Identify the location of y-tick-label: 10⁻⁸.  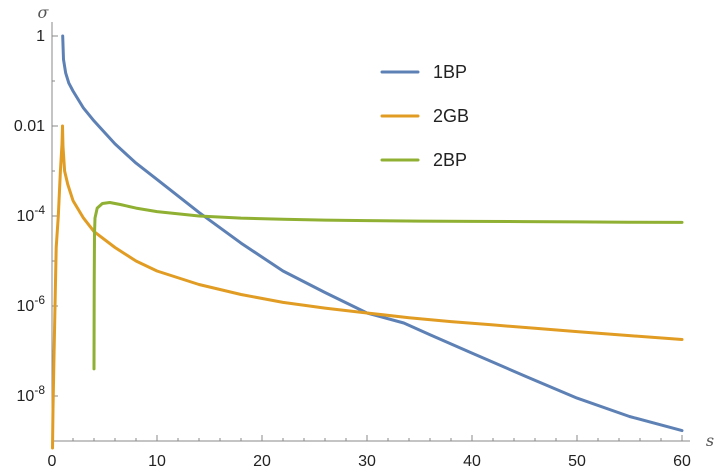
(31, 394).